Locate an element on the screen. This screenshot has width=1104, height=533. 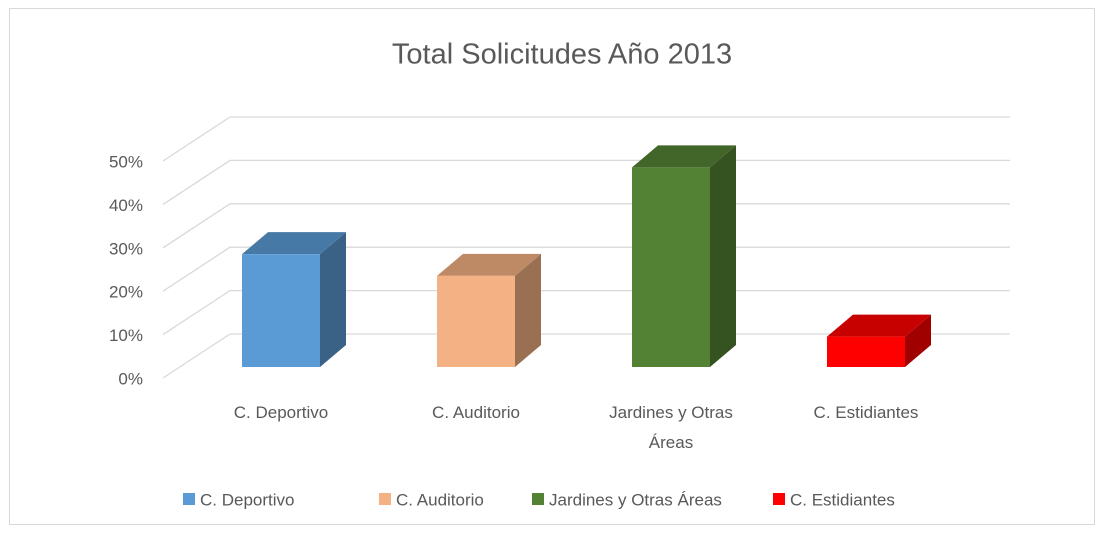
y-tick-label: 20% is located at coordinates (126, 292).